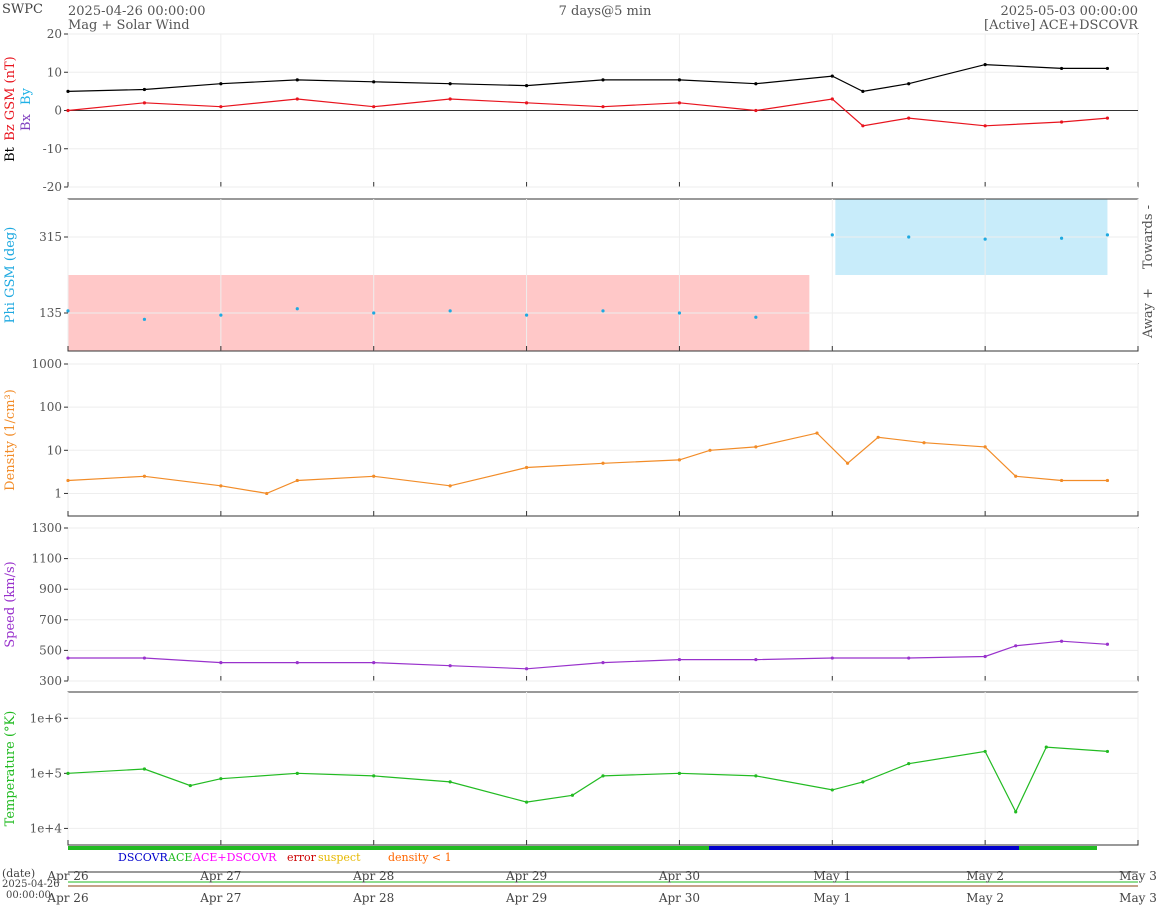 Image resolution: width=1158 pixels, height=909 pixels. I want to click on density-ylabel: Density (1/cm³), so click(10, 440).